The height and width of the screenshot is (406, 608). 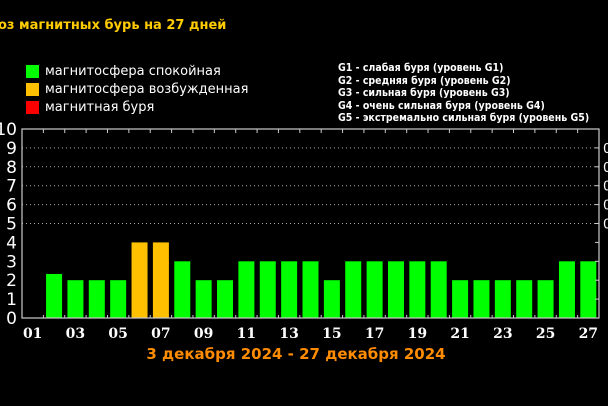 I want to click on x-tick-label: 09, so click(x=203, y=334).